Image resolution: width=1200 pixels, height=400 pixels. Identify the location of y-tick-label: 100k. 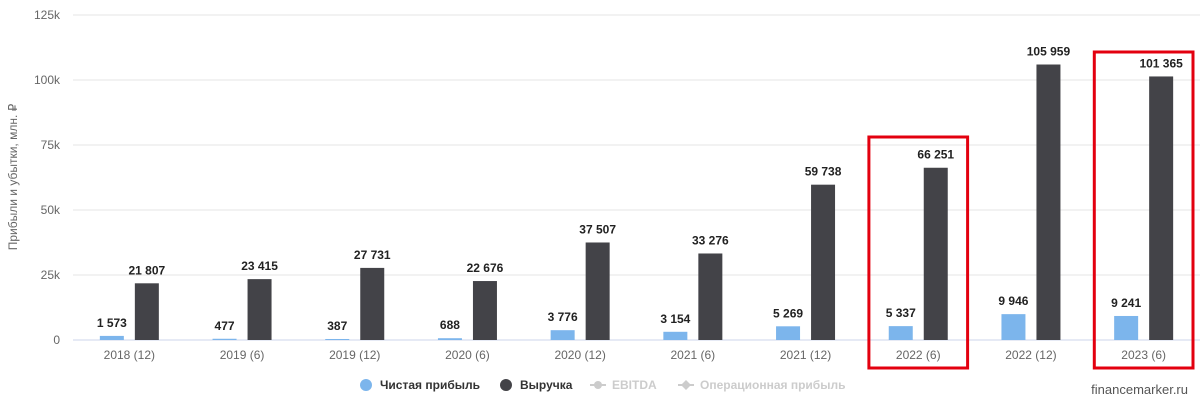
(47, 80).